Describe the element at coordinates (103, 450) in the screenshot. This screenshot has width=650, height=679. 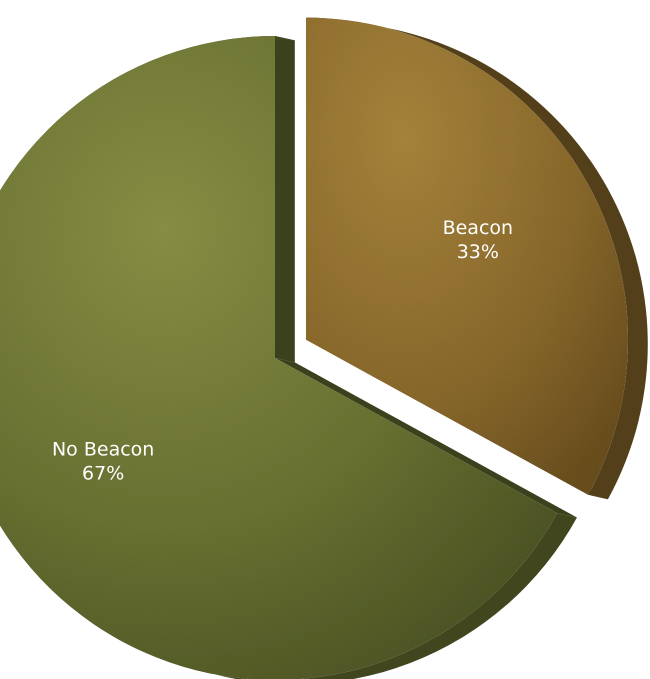
I see `slice-label-no-beacon-name: No Beacon` at that location.